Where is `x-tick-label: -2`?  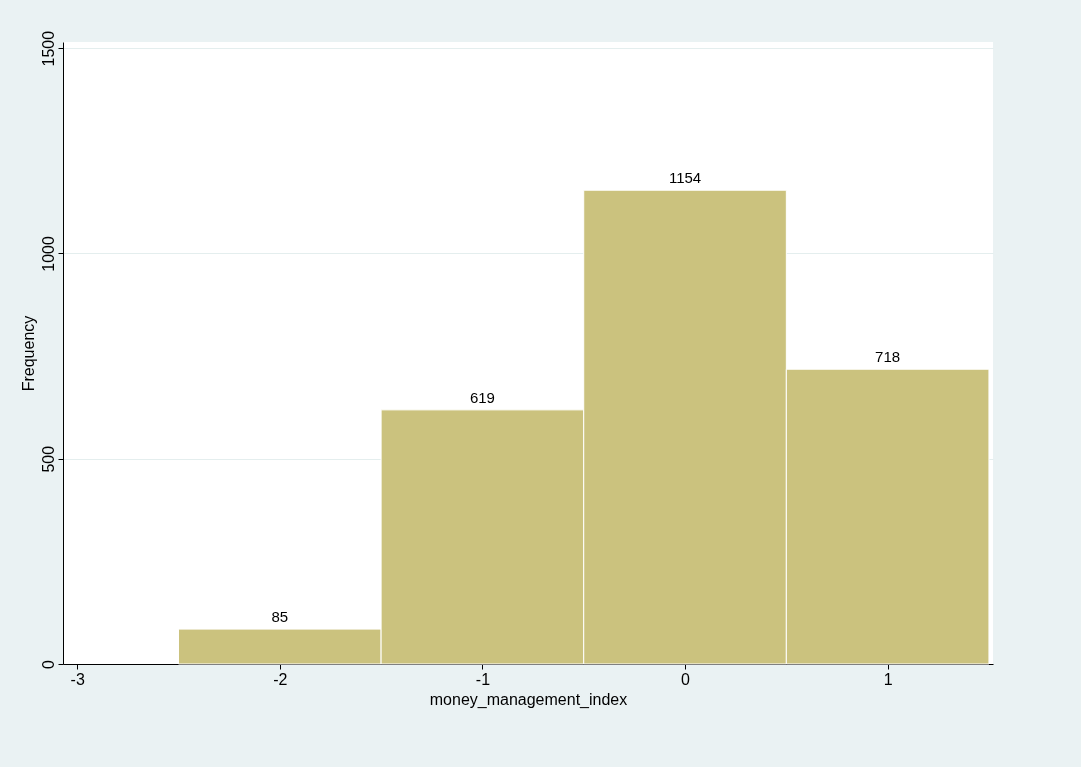 x-tick-label: -2 is located at coordinates (280, 679).